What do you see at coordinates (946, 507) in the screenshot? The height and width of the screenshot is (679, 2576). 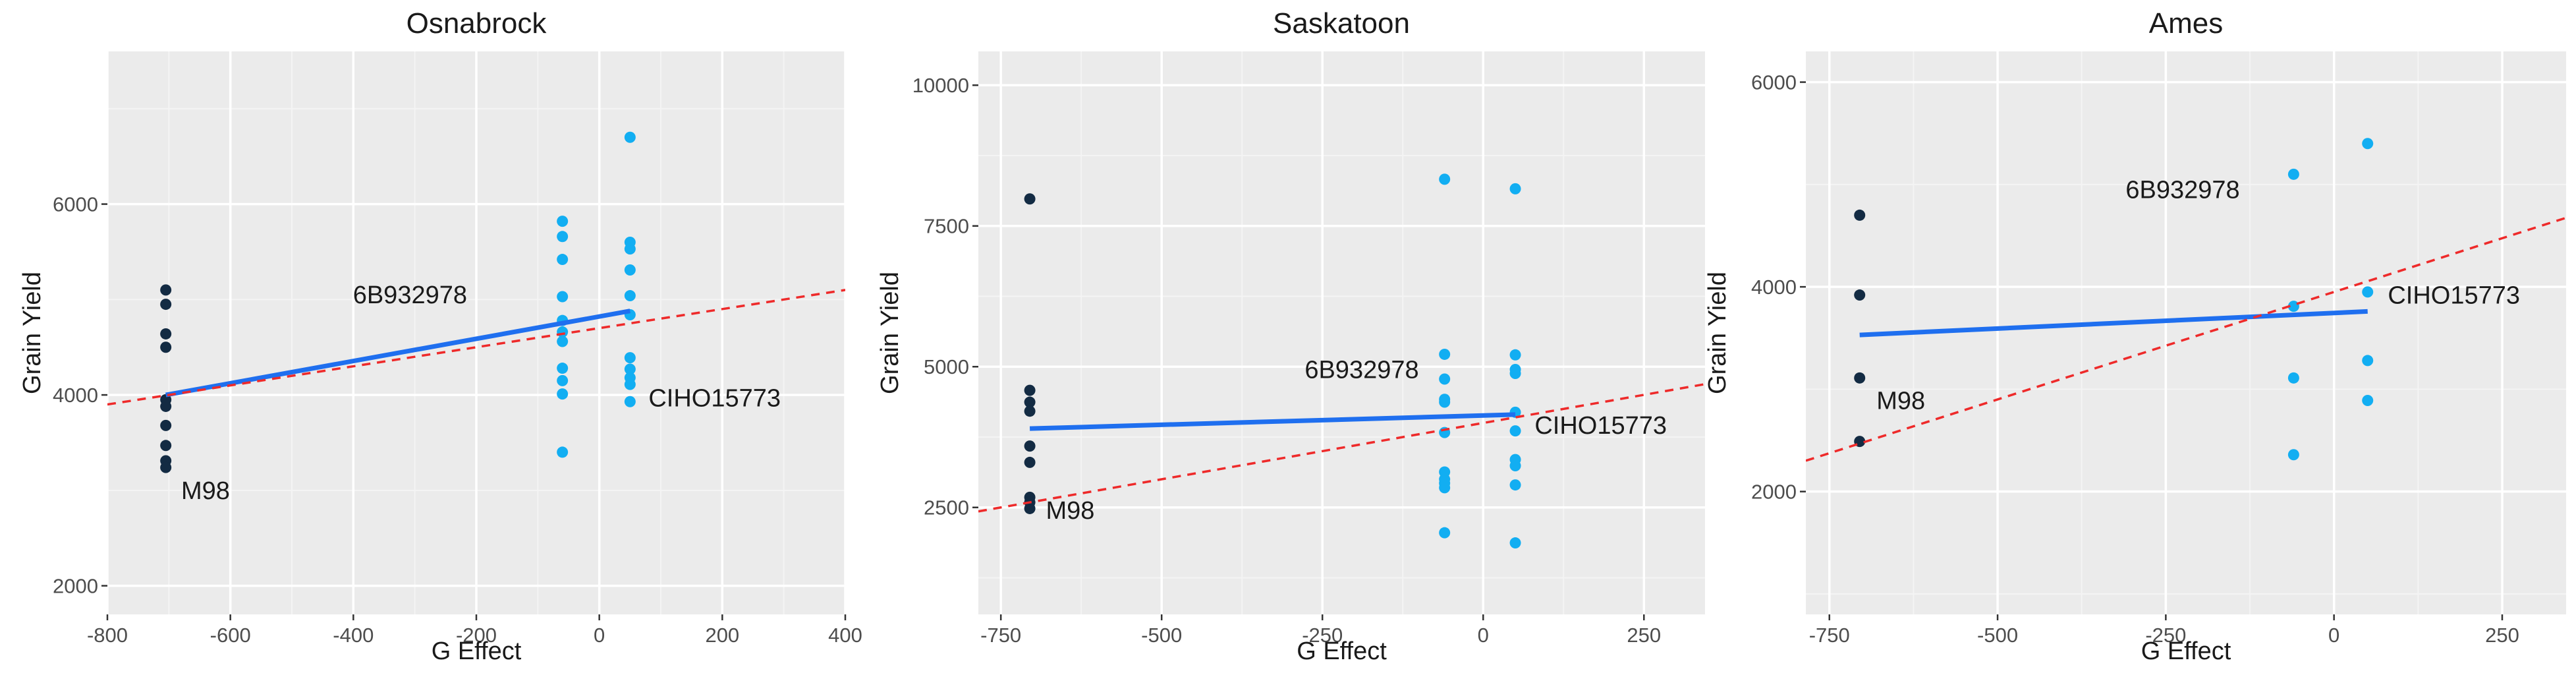 I see `y-tick-label: 2500` at bounding box center [946, 507].